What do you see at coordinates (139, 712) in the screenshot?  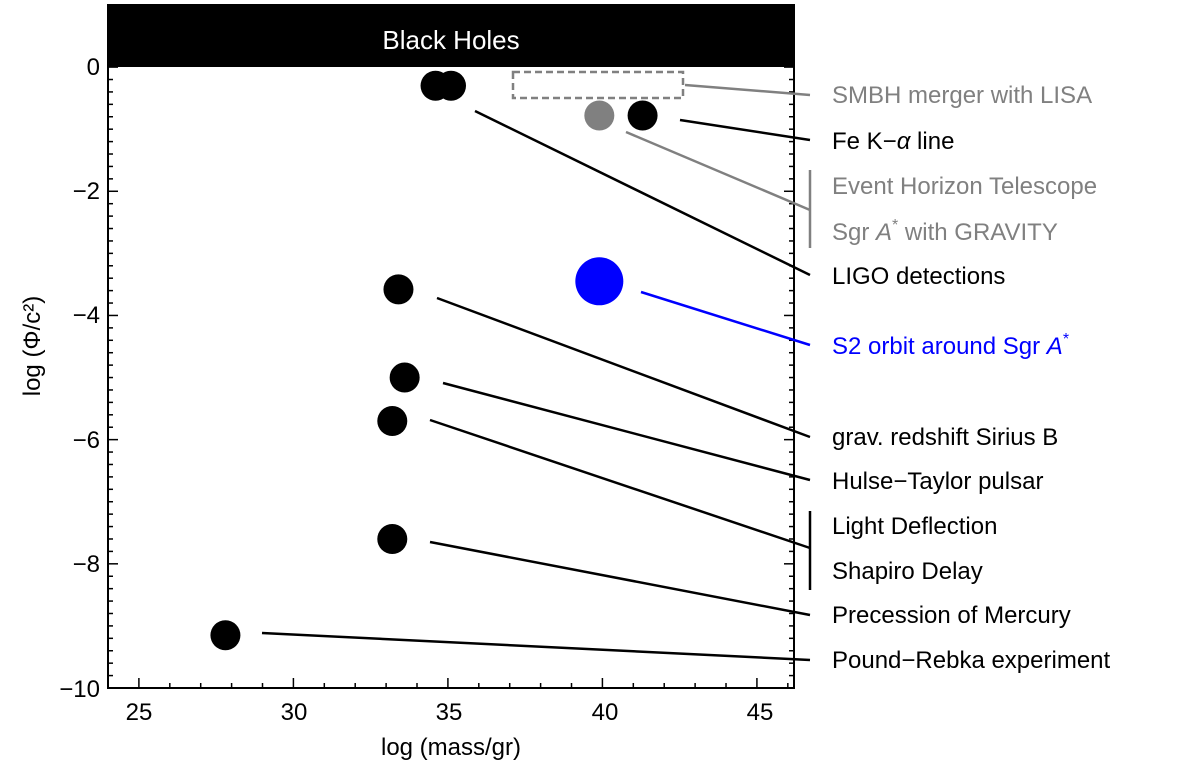 I see `x-tick-label: 25` at bounding box center [139, 712].